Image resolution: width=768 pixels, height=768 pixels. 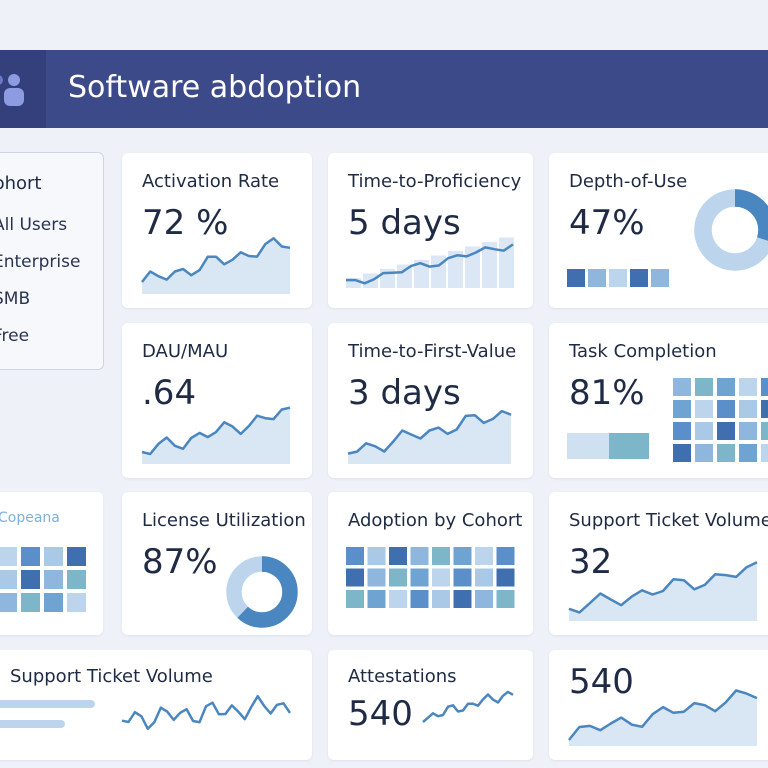 What do you see at coordinates (40, 262) in the screenshot?
I see `filter-option: Enterprise` at bounding box center [40, 262].